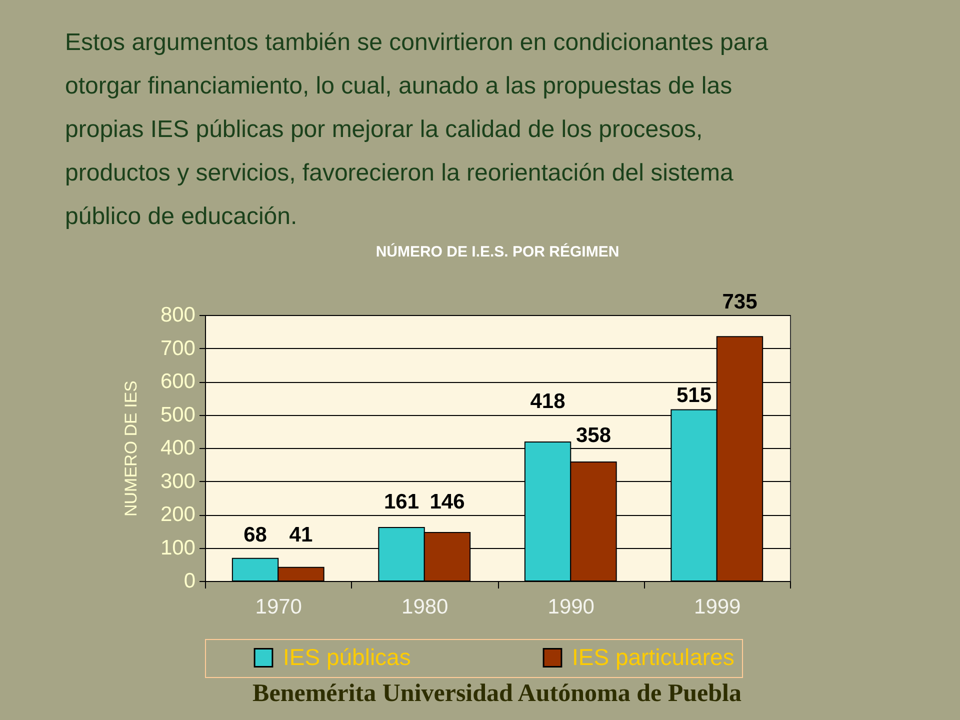  What do you see at coordinates (178, 448) in the screenshot?
I see `y-tick-label: 400` at bounding box center [178, 448].